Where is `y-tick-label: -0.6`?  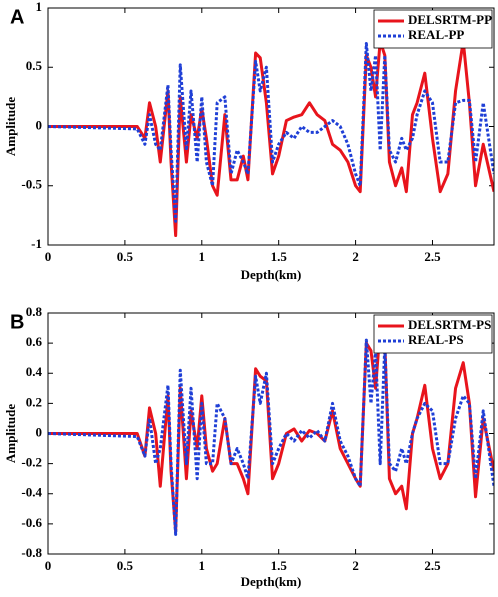
y-tick-label: -0.6 is located at coordinates (31, 522).